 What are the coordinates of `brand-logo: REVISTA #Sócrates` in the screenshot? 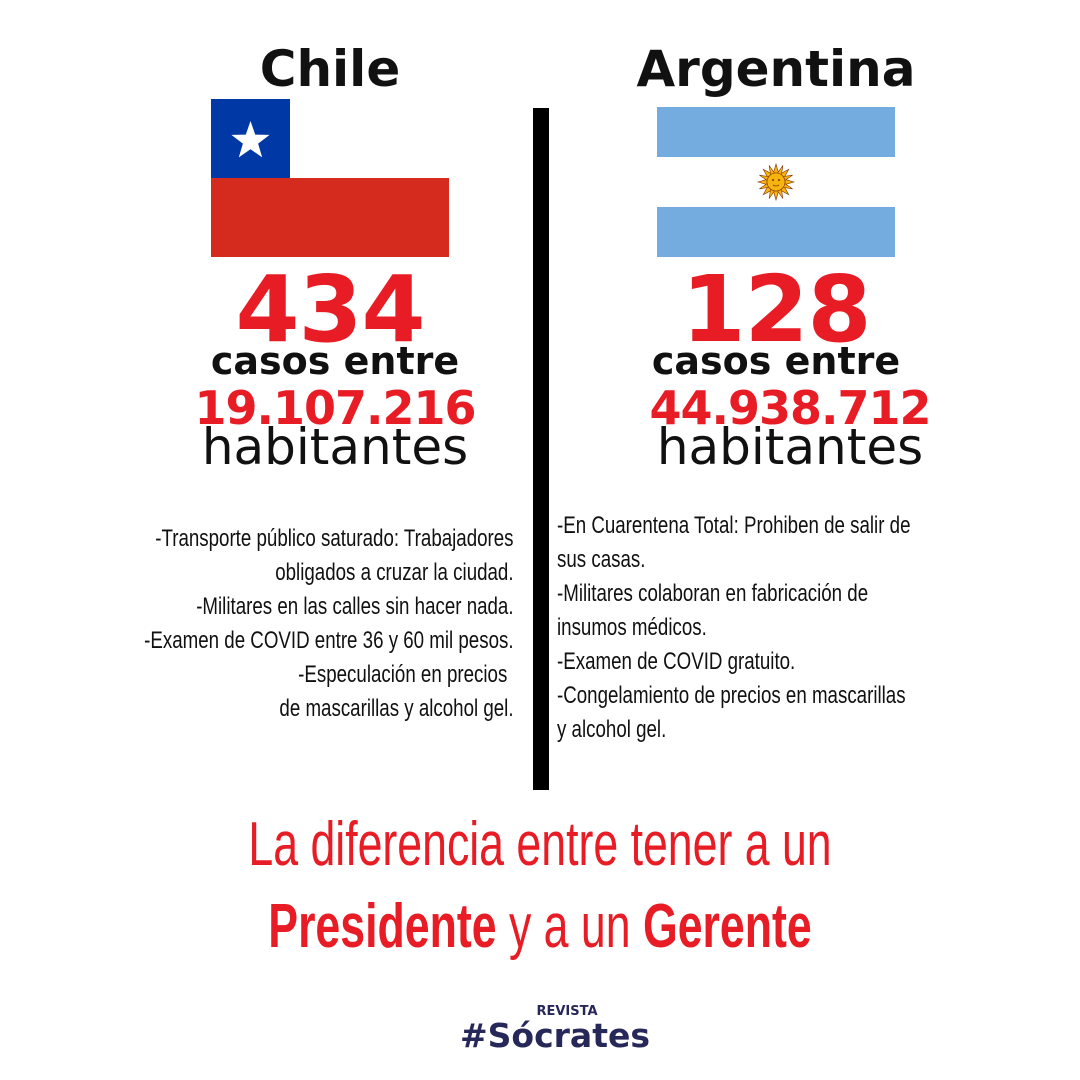 It's located at (555, 1028).